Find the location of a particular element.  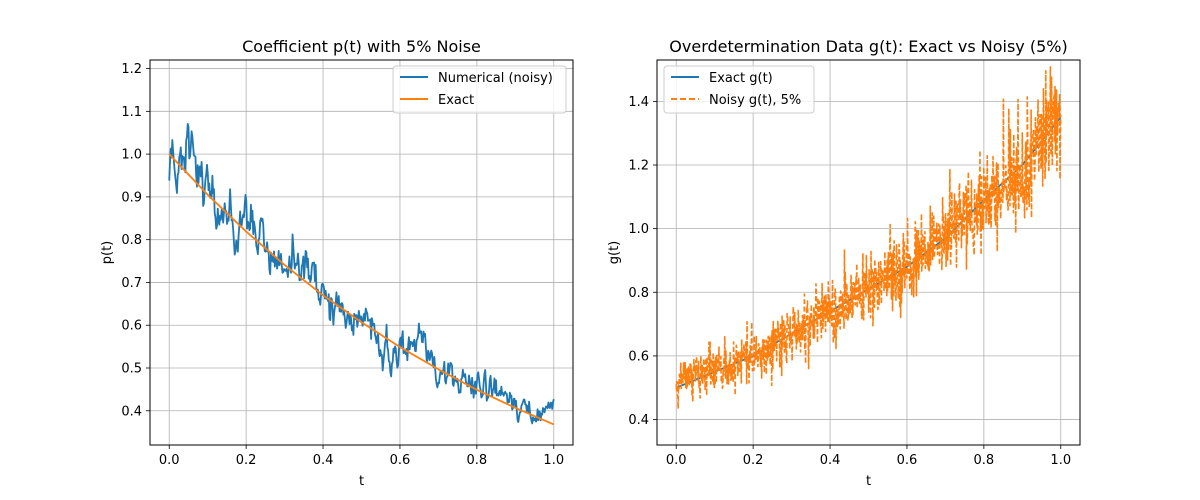

legend-label-exact: Exact is located at coordinates (456, 100).